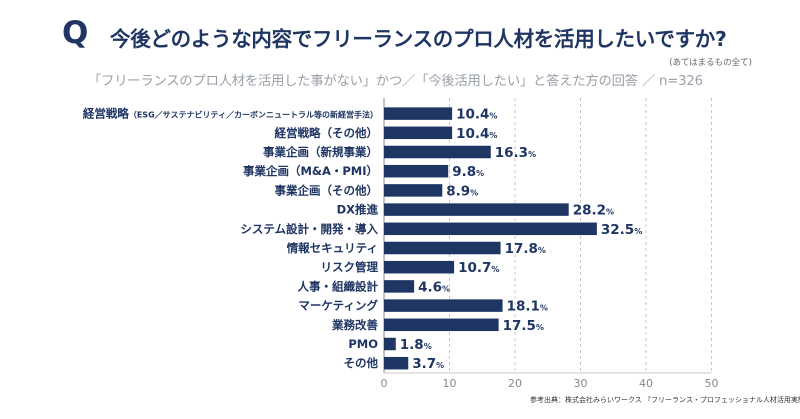 This screenshot has height=419, width=800. I want to click on category-label: マーケティング, so click(338, 306).